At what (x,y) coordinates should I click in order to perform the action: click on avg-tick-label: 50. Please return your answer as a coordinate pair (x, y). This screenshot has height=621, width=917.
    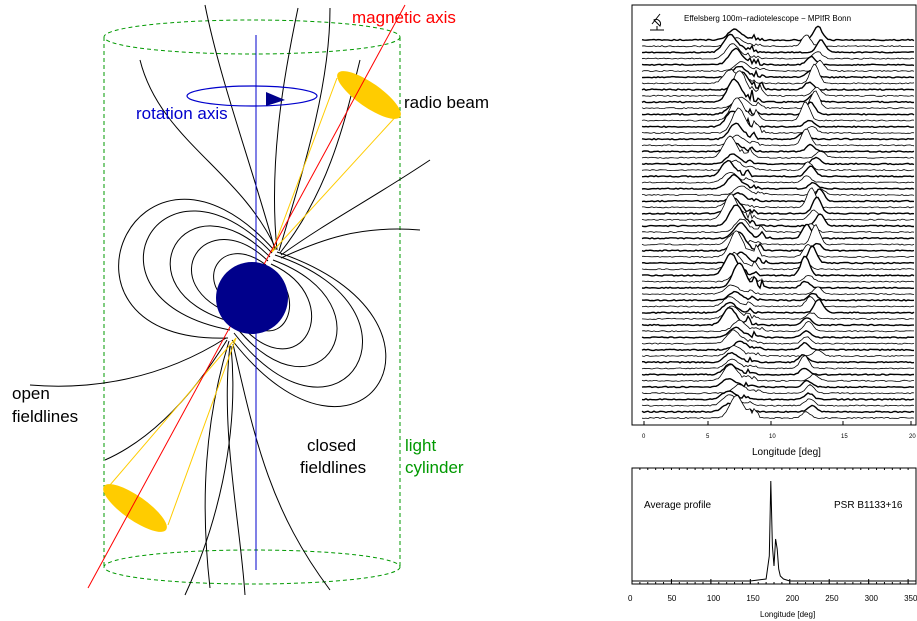
    Looking at the image, I should click on (671, 598).